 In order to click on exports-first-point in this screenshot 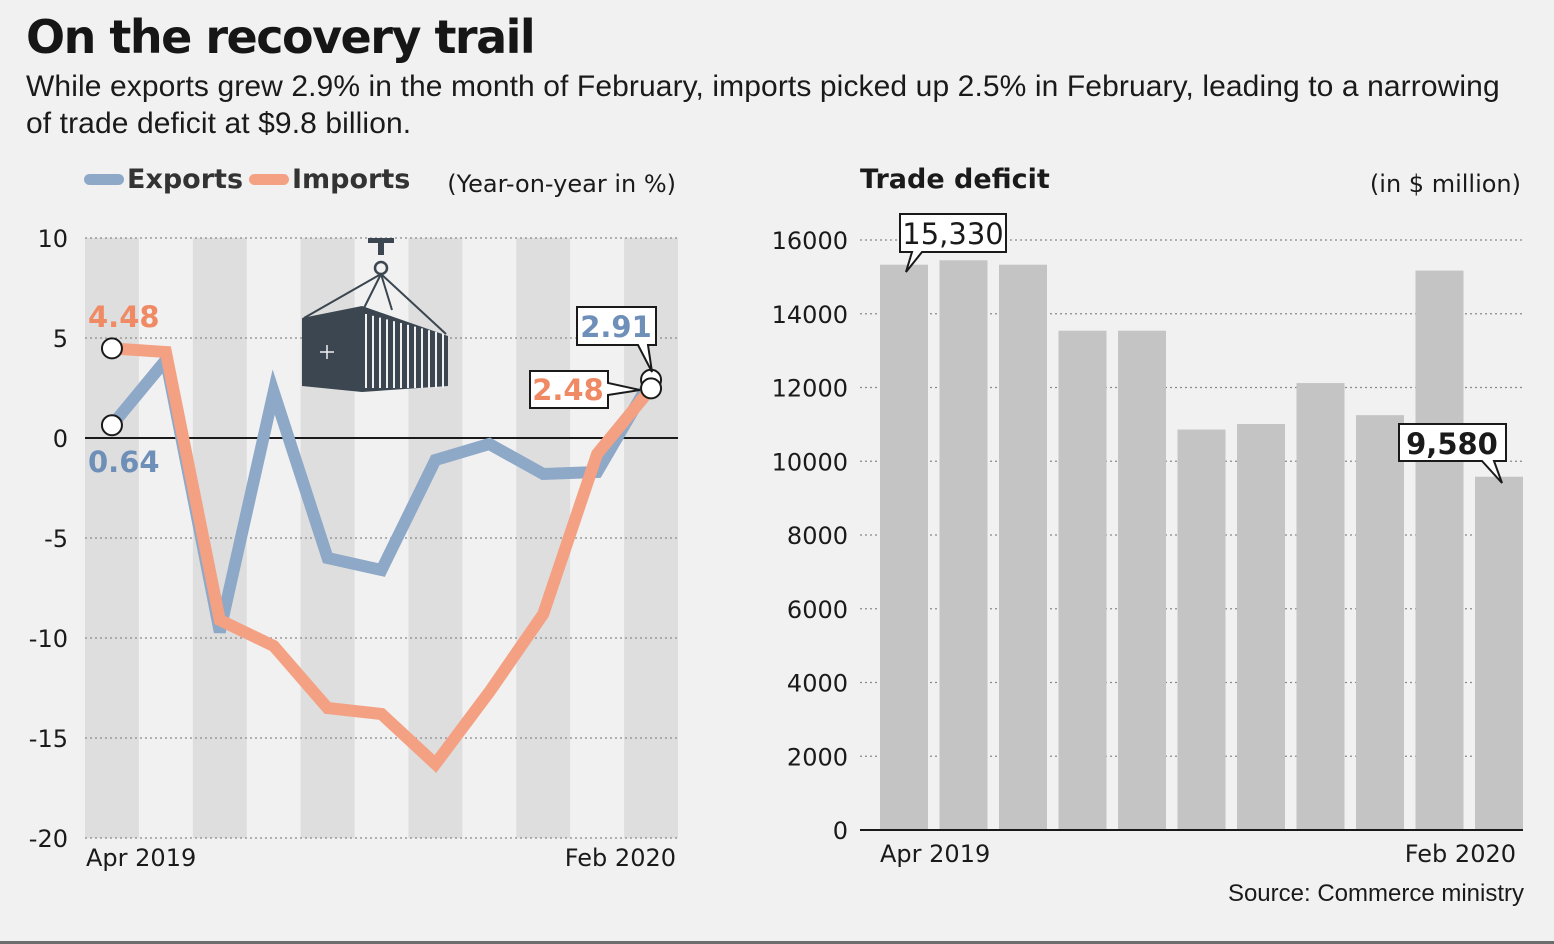, I will do `click(111, 425)`.